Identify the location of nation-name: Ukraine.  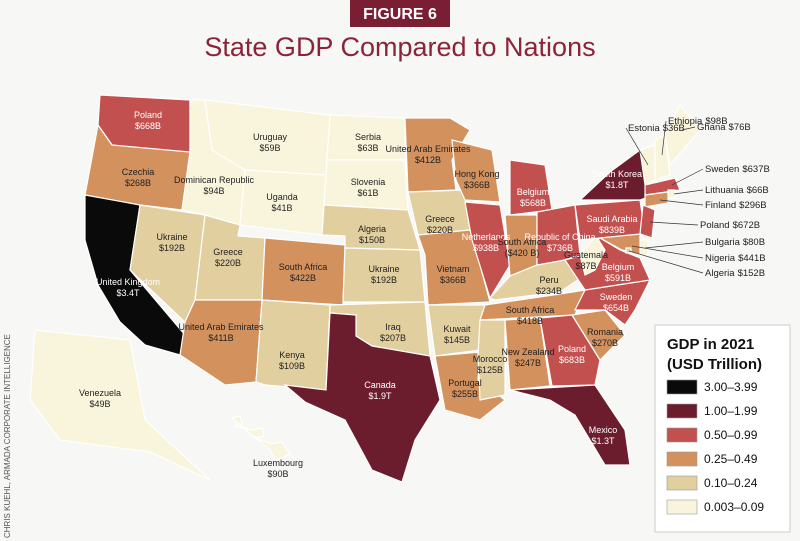
(383, 269).